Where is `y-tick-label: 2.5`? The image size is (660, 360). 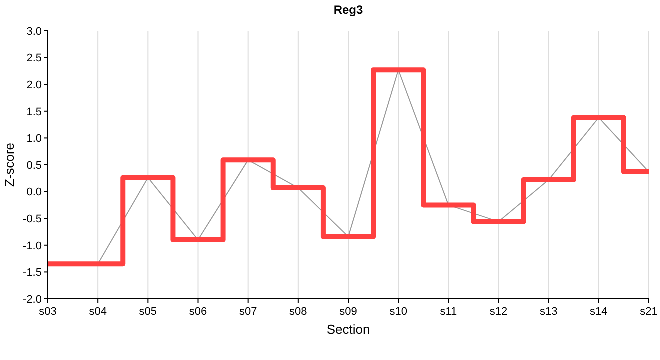
y-tick-label: 2.5 is located at coordinates (34, 58).